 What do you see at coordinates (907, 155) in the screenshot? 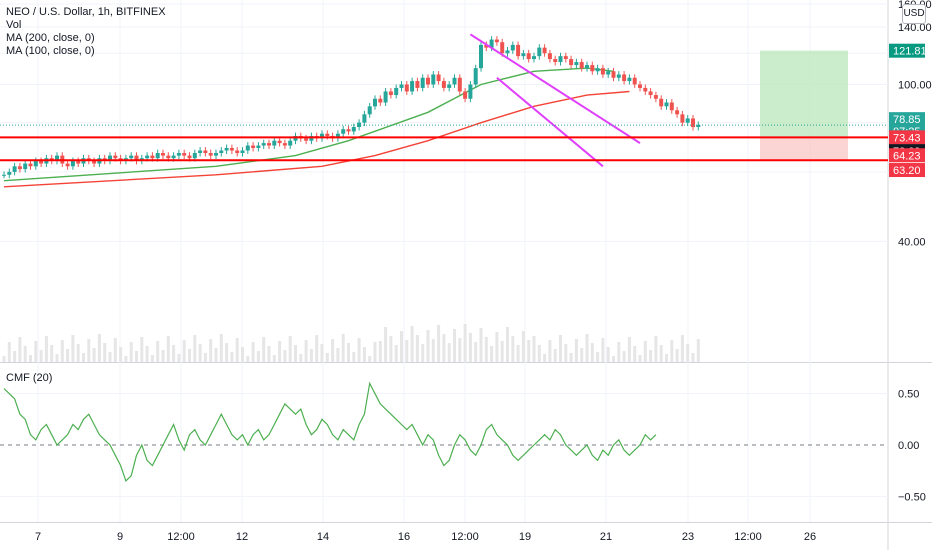
I see `price-label-bg` at bounding box center [907, 155].